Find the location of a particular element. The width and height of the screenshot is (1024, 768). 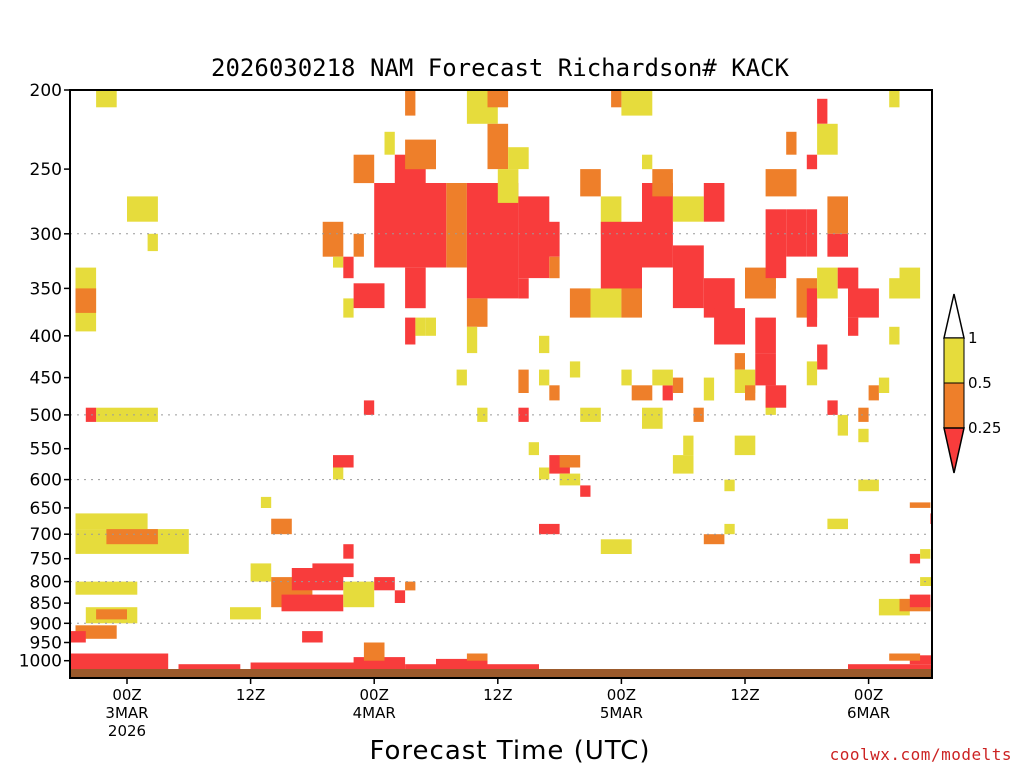

y-tick-label: 350 is located at coordinates (46, 289).